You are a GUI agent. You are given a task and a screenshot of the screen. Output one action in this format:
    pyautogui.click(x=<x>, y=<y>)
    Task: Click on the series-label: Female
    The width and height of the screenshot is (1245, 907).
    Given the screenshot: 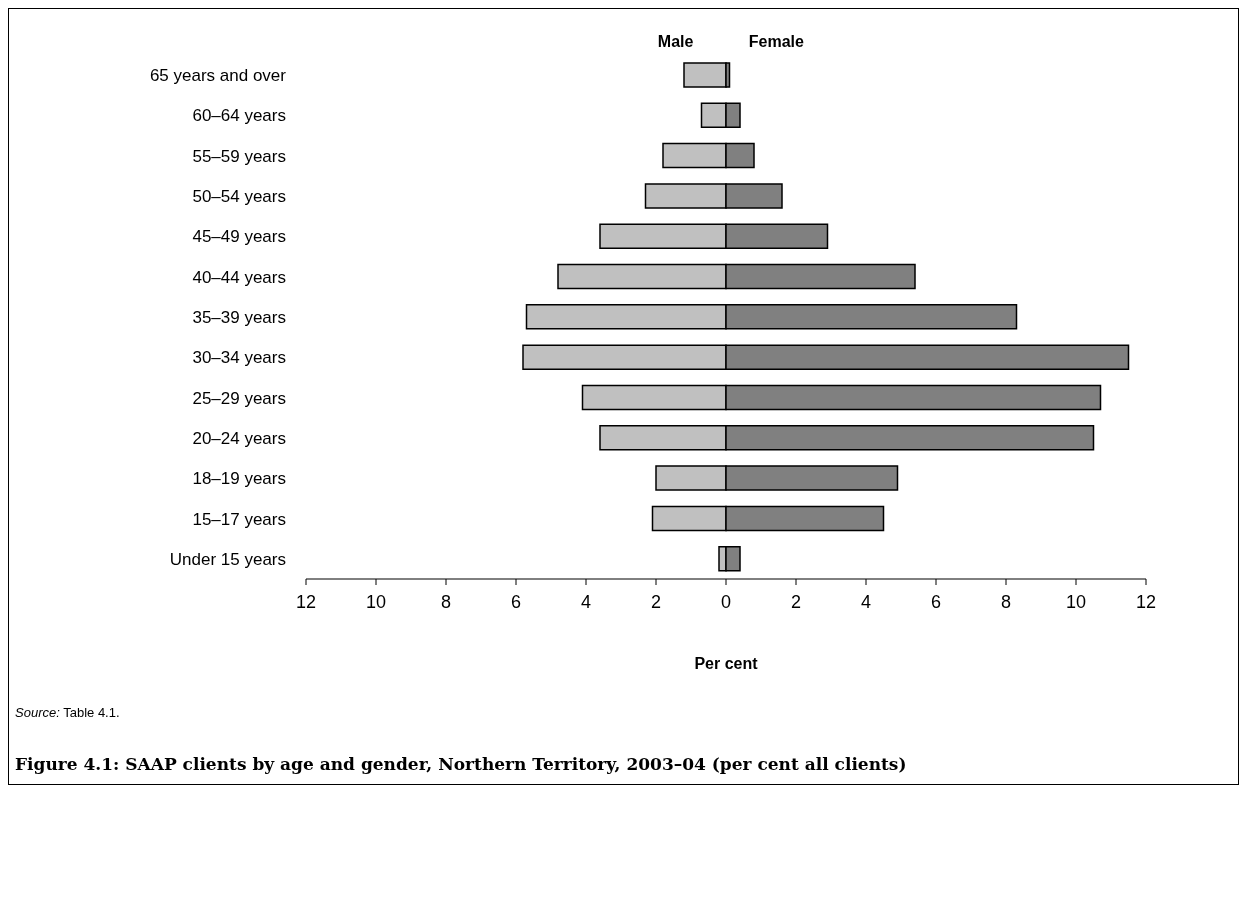 What is the action you would take?
    pyautogui.click(x=776, y=42)
    